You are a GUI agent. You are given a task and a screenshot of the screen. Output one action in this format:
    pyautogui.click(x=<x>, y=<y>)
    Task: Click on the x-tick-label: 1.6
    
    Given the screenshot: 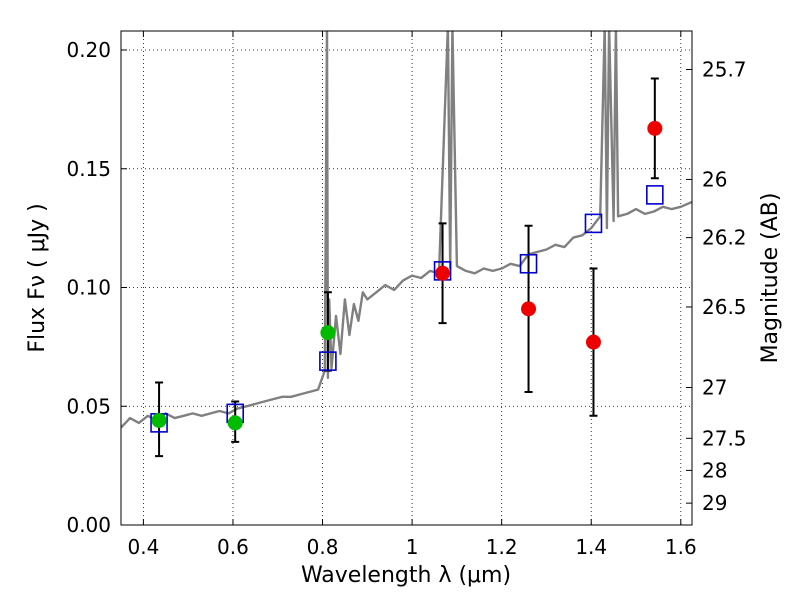 What is the action you would take?
    pyautogui.click(x=681, y=547)
    